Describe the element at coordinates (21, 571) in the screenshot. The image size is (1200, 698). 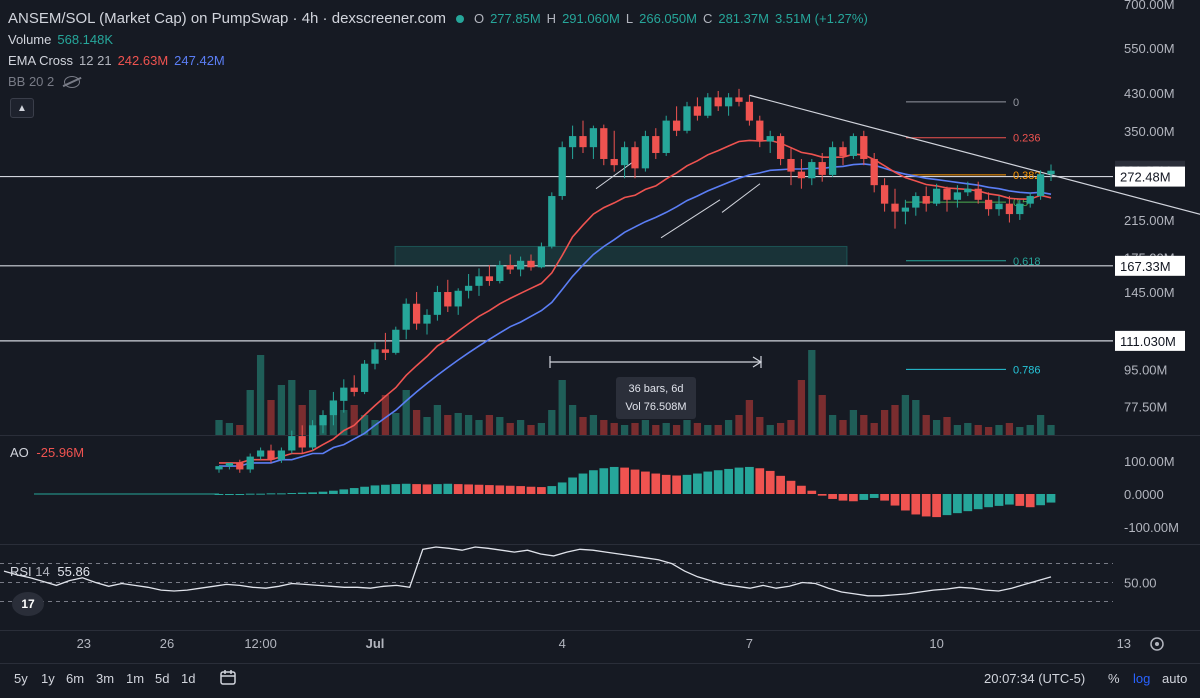
I see `rsi-label: RSI` at that location.